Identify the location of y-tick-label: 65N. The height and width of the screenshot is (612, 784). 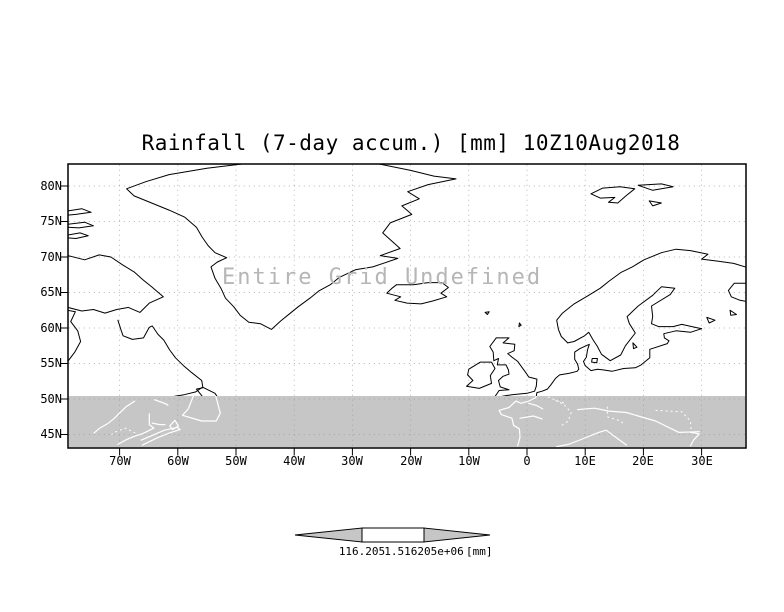
(51, 292).